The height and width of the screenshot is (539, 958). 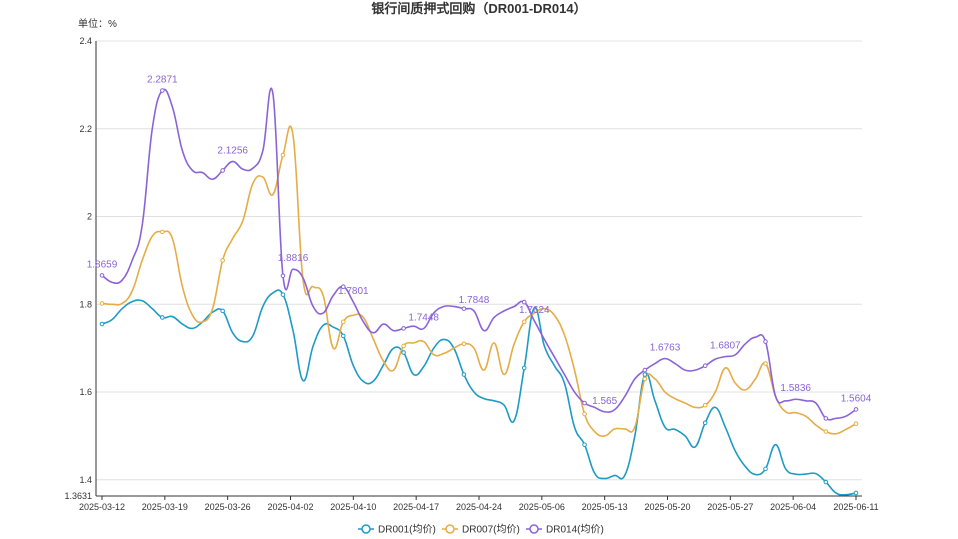 What do you see at coordinates (293, 258) in the screenshot?
I see `data-label: 1.8816` at bounding box center [293, 258].